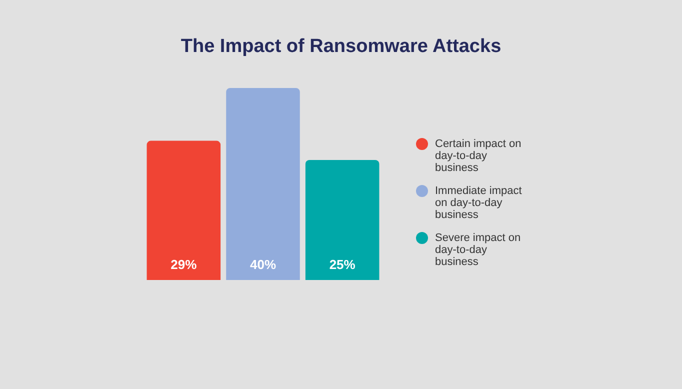 This screenshot has width=682, height=389. What do you see at coordinates (263, 264) in the screenshot?
I see `data-label: 40%` at bounding box center [263, 264].